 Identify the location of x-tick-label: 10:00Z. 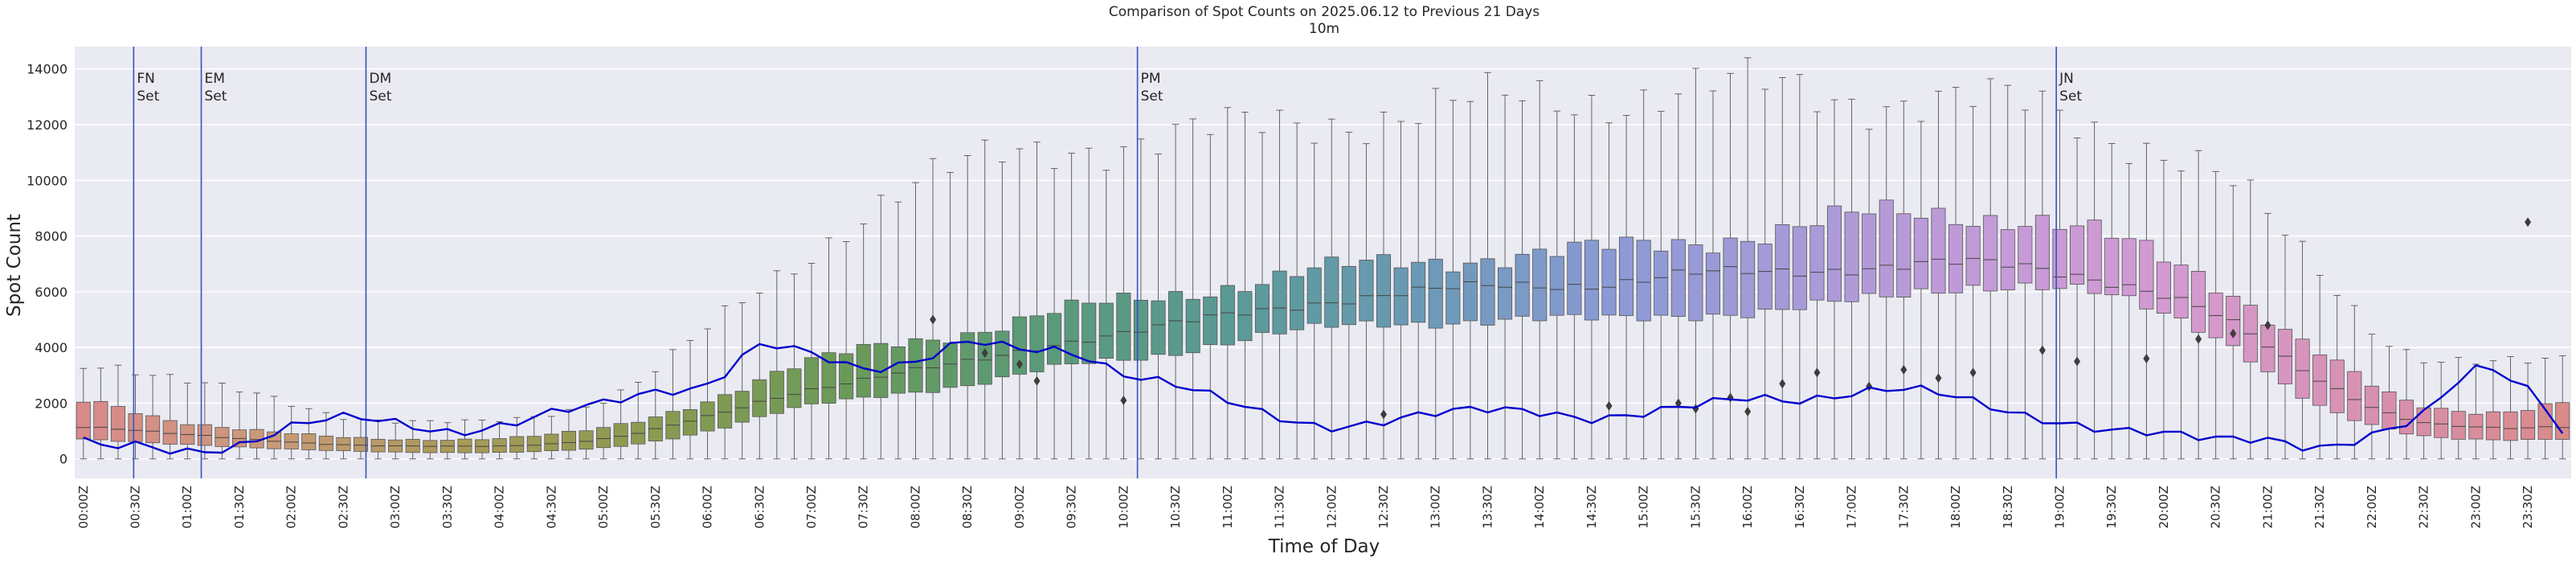
(1123, 507).